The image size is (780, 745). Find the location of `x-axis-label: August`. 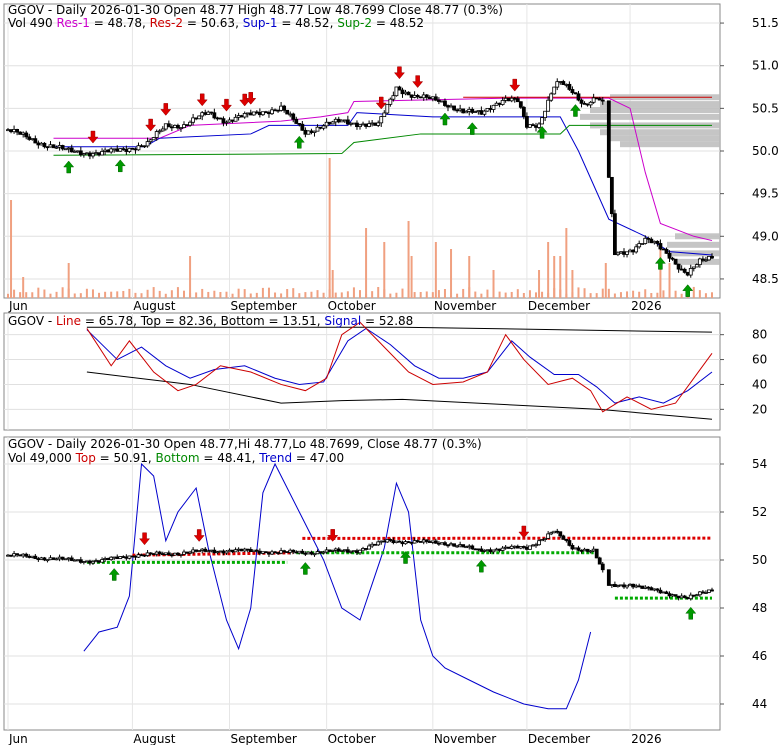

x-axis-label: August is located at coordinates (154, 306).